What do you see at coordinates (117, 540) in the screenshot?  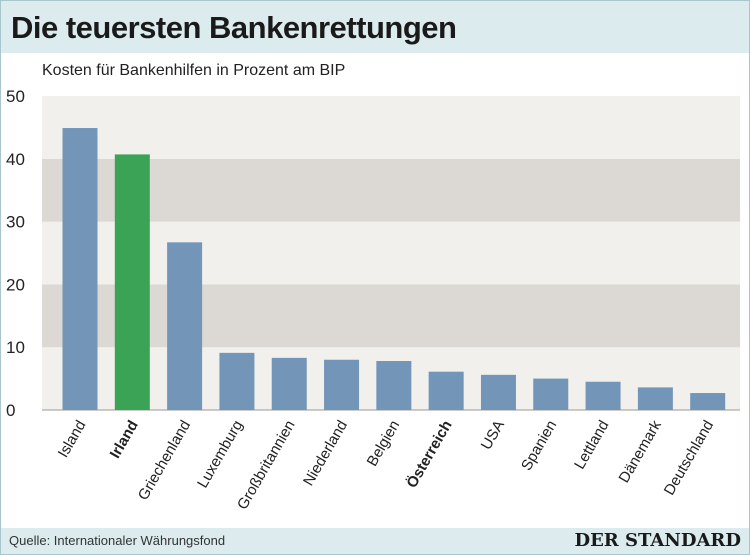 I see `source-note: Quelle: Internationaler Währungsfond` at bounding box center [117, 540].